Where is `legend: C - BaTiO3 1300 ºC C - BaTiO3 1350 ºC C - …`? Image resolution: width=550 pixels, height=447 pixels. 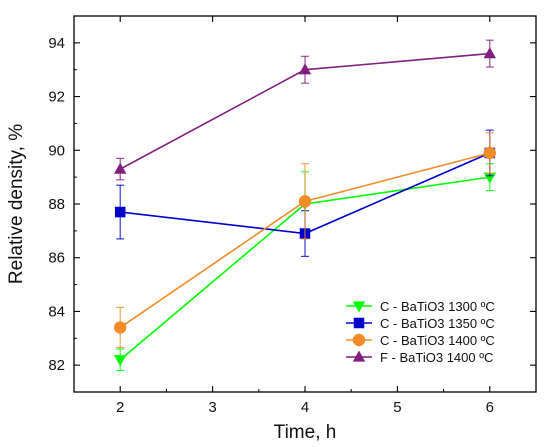
legend: C - BaTiO3 1300 ºC C - BaTiO3 1350 ºC C - … is located at coordinates (420, 332).